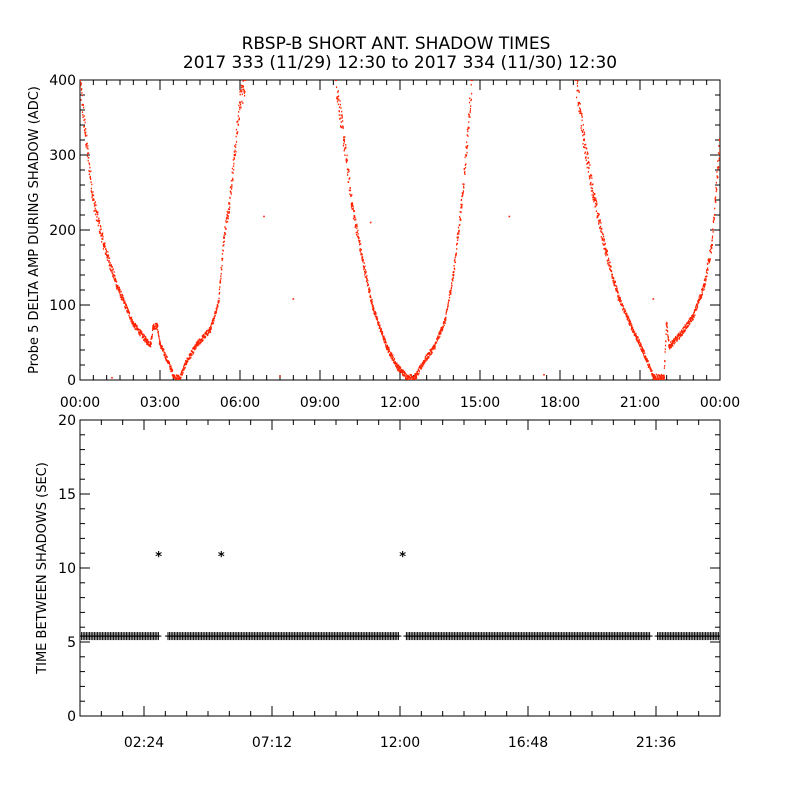 This screenshot has height=800, width=800. Describe the element at coordinates (158, 557) in the screenshot. I see `shadow-interval-outlier: *` at that location.